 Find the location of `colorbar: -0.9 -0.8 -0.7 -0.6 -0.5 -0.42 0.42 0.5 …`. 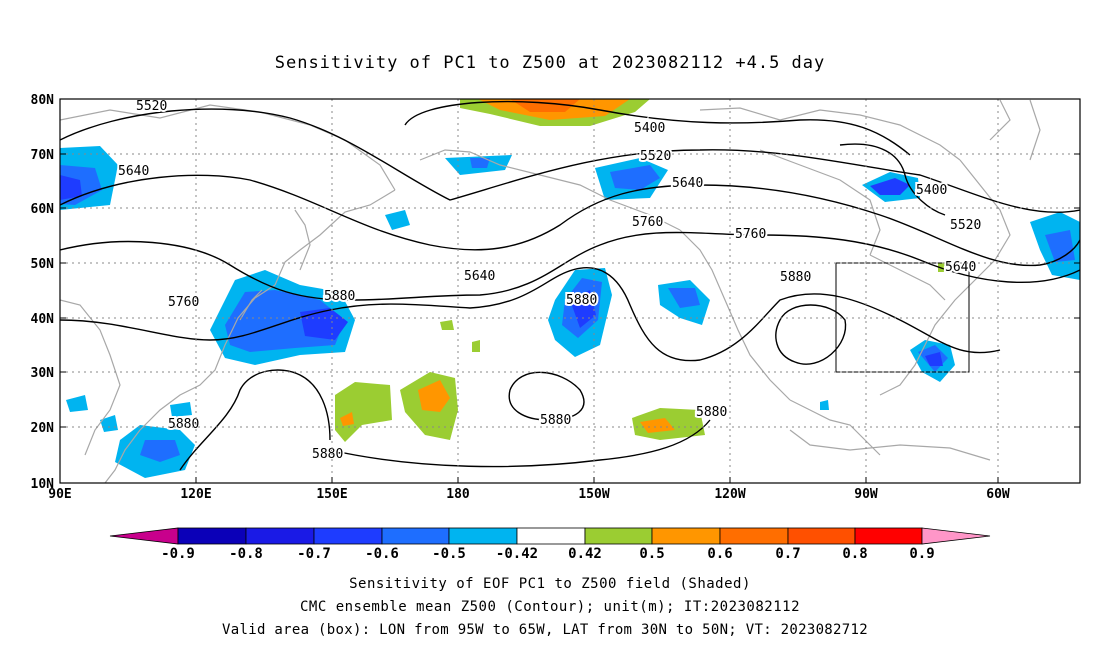

colorbar: -0.9 -0.8 -0.7 -0.6 -0.5 -0.42 0.42 0.5 … is located at coordinates (550, 544).